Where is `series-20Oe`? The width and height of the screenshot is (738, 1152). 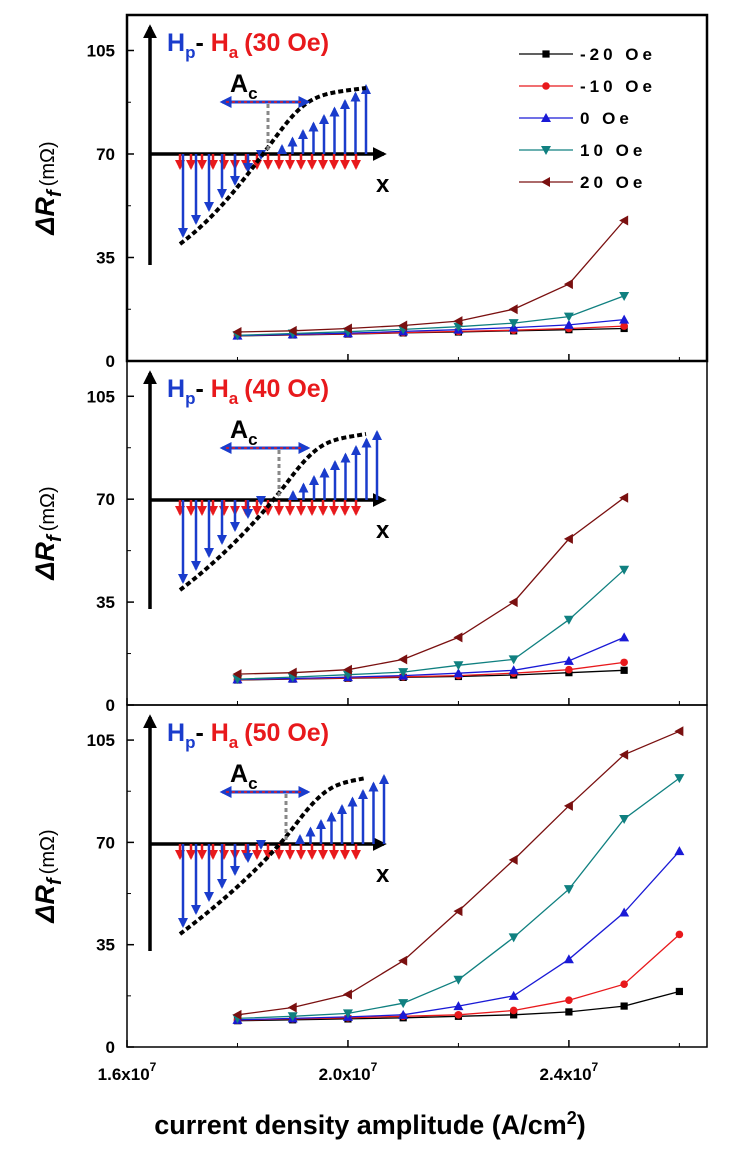
series-20Oe is located at coordinates (430, 586).